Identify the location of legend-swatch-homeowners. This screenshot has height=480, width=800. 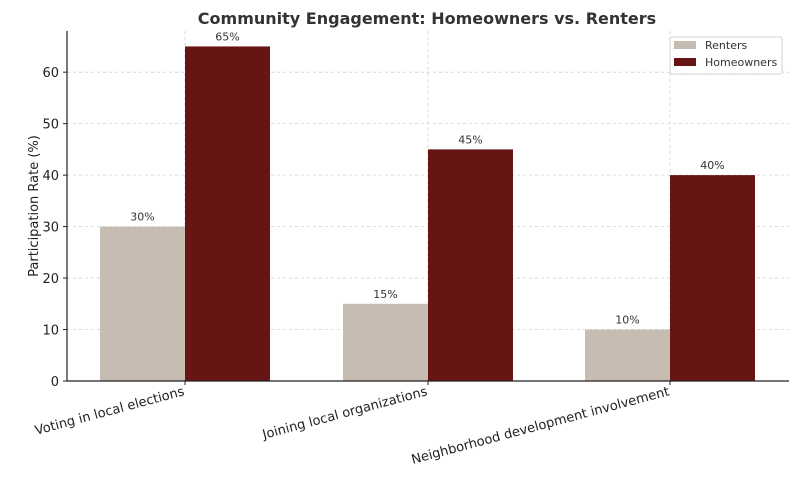
(685, 62).